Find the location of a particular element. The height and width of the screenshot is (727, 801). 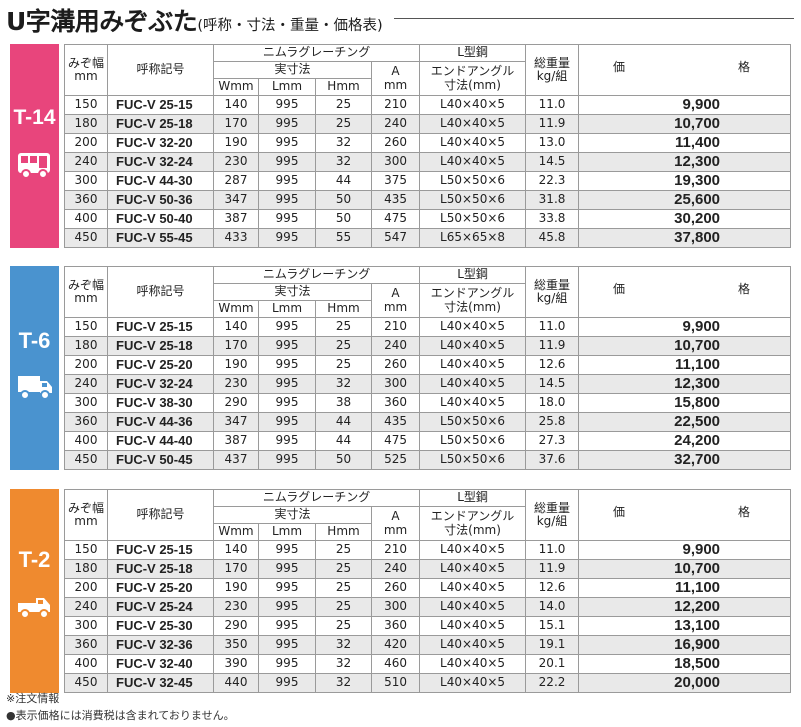

cell-price: 18,500 is located at coordinates (685, 664).